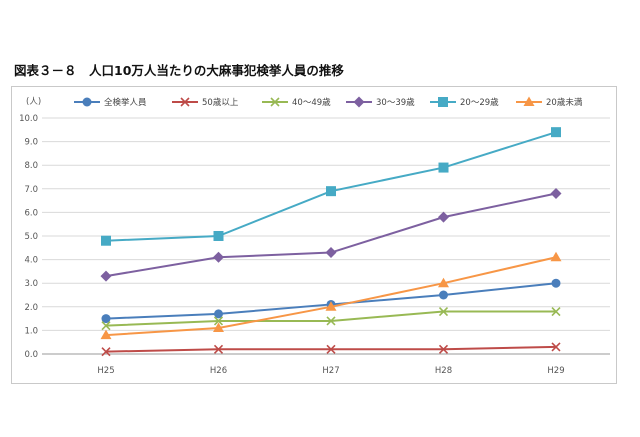 Image resolution: width=640 pixels, height=437 pixels. I want to click on figure-title: 図表３－８ 人口10万人当たりの大麻事犯検挙人員の推移, so click(179, 70).